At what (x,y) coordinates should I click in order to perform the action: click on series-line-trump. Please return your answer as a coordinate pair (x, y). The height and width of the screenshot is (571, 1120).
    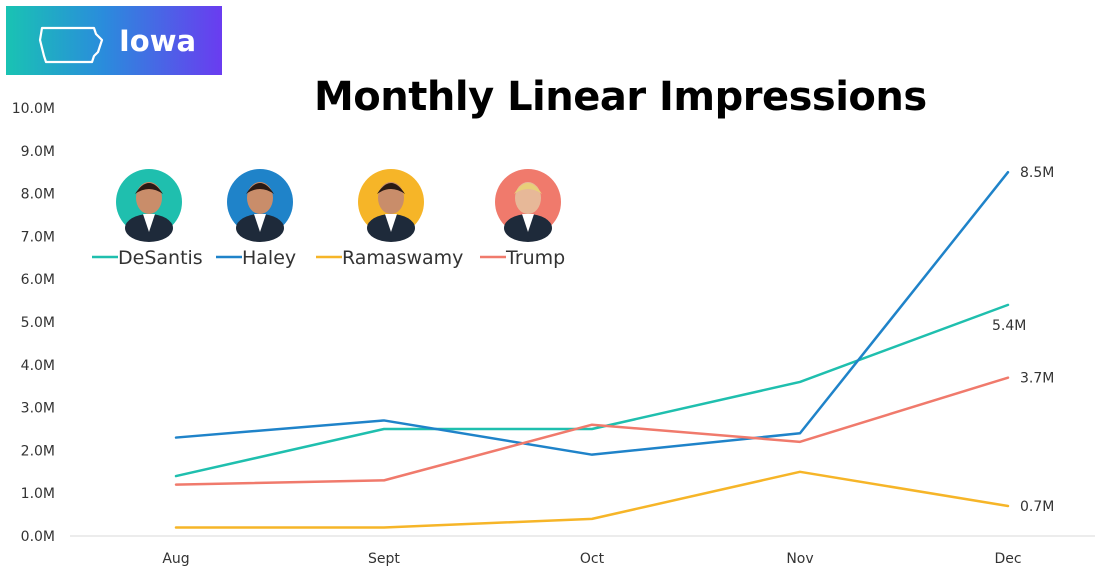
    Looking at the image, I should click on (592, 431).